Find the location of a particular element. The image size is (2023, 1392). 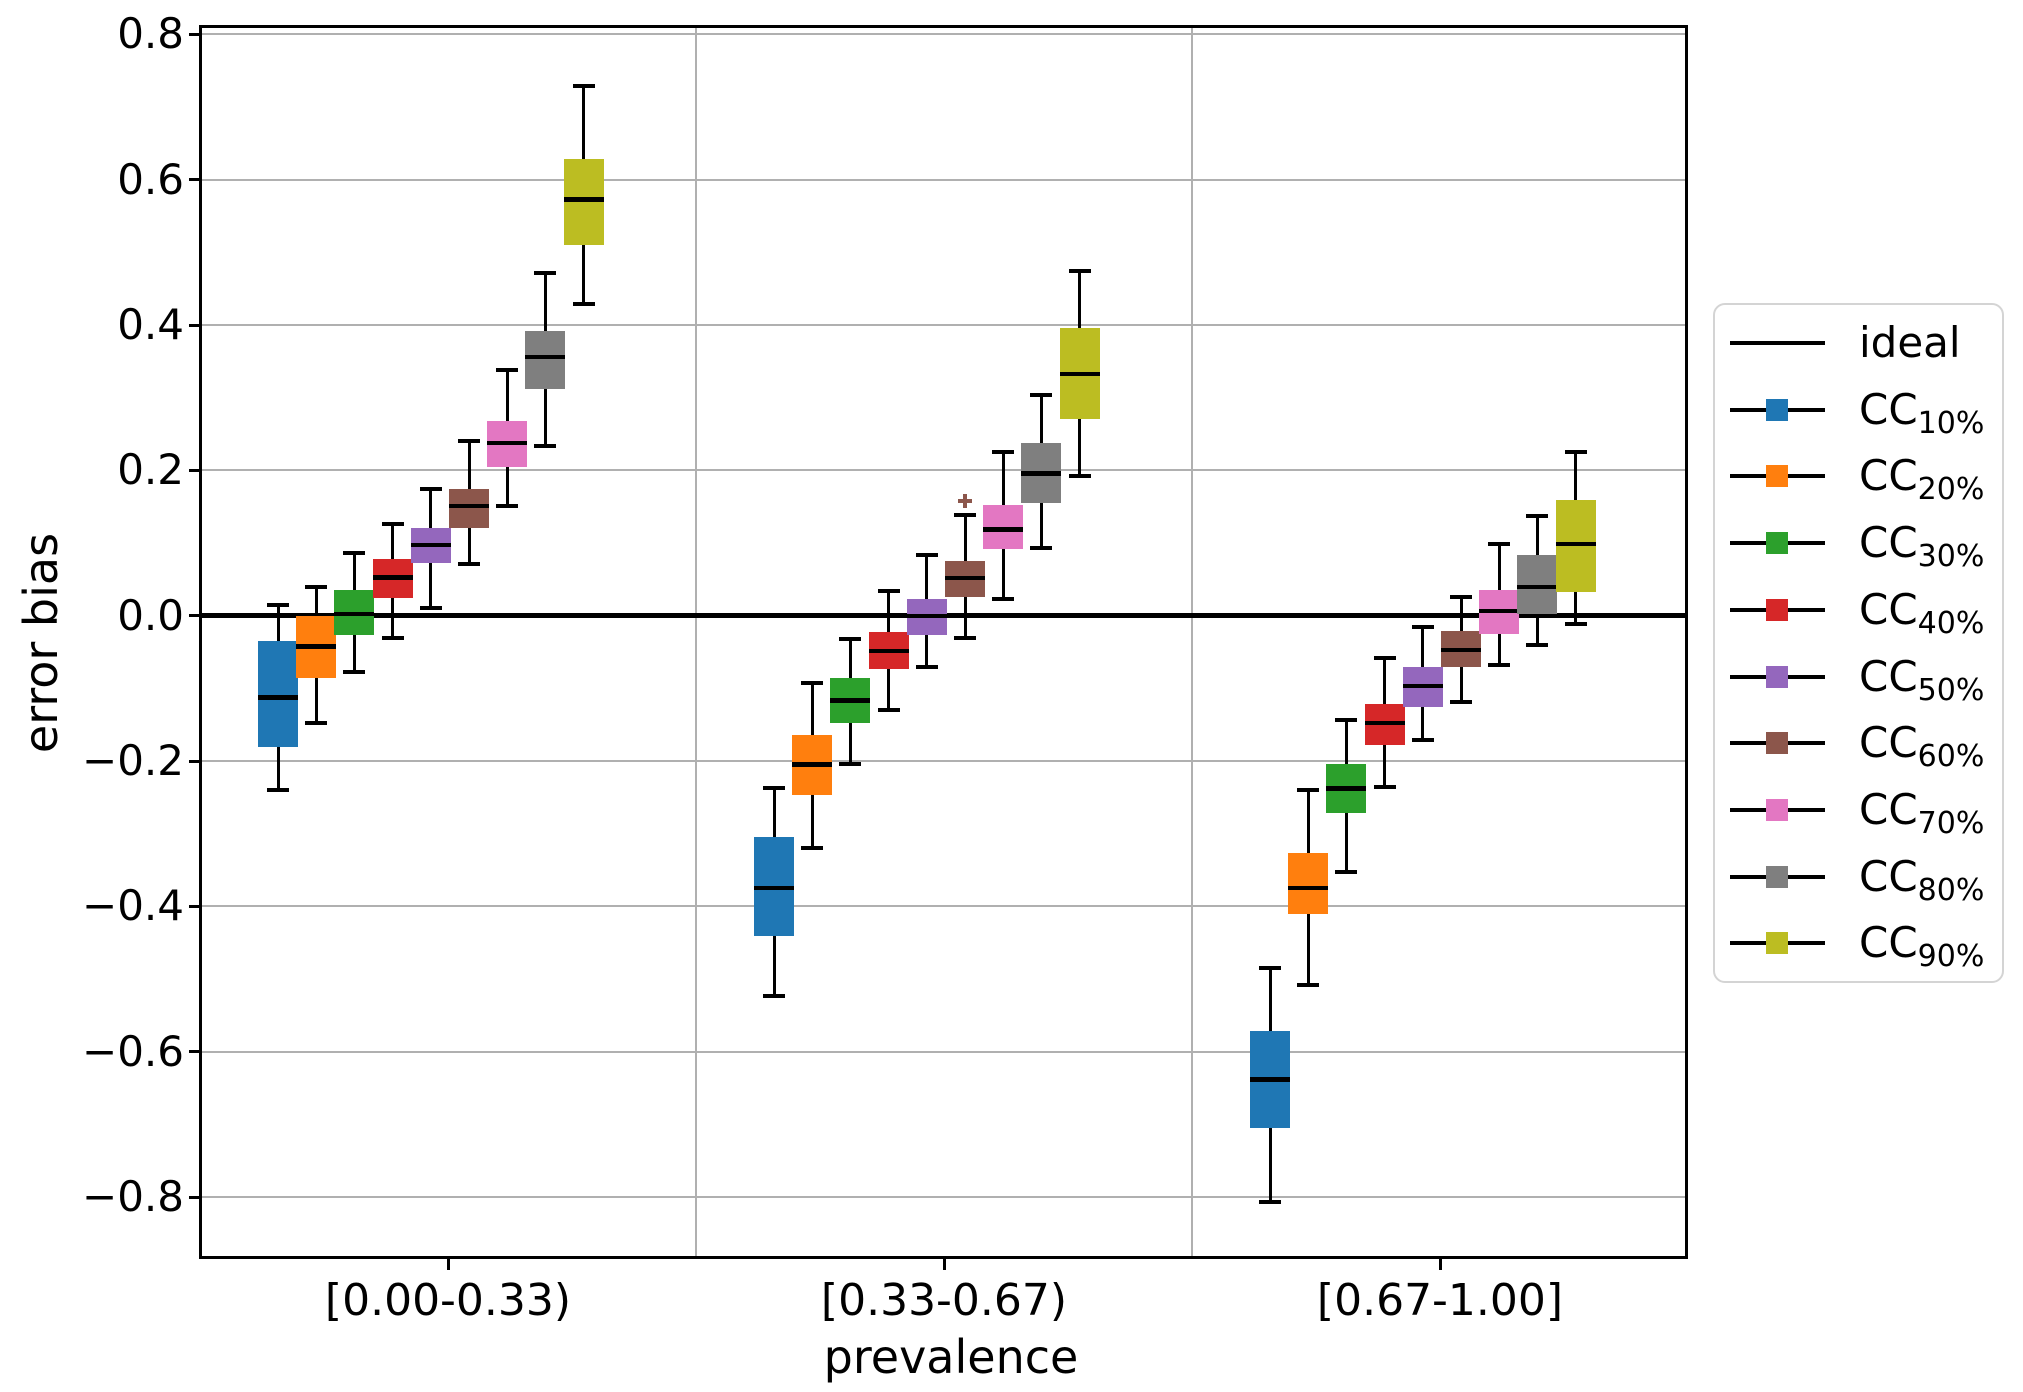

x-tick-label: [0.67-1.00] is located at coordinates (1440, 1300).